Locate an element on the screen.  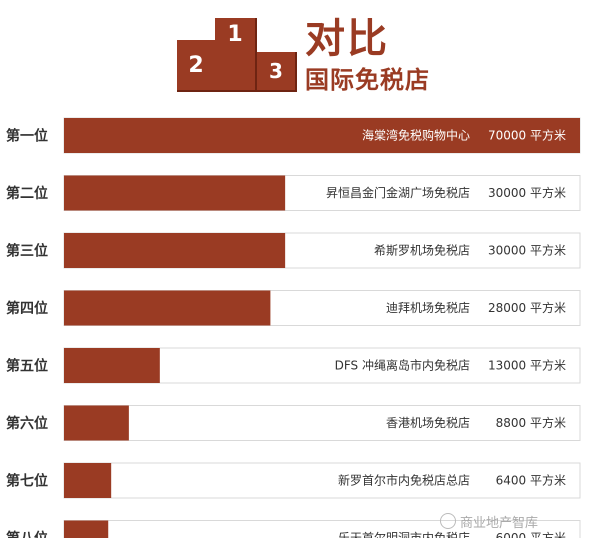
bar-row: 第二位 30000 平方米 昇恒昌金门金湖广场免税店 is located at coordinates (293, 193).